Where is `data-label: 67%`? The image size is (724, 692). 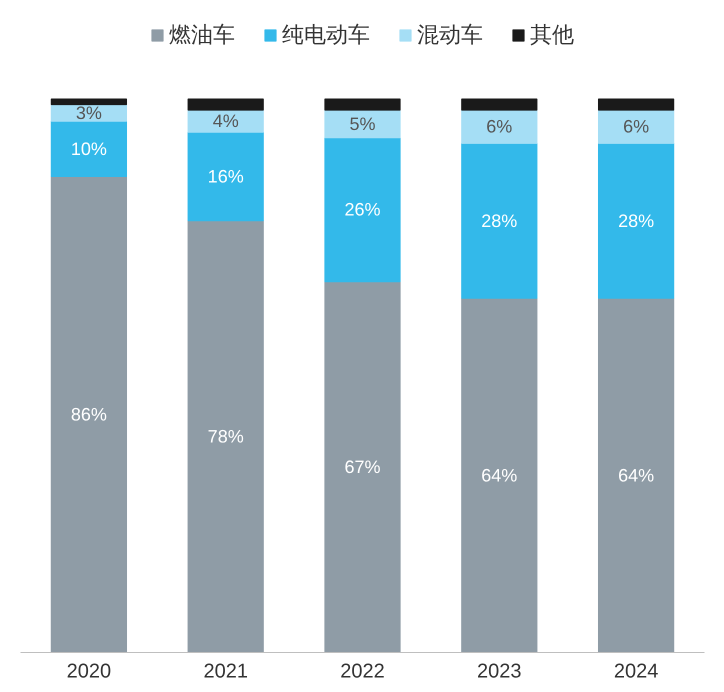 data-label: 67% is located at coordinates (362, 467).